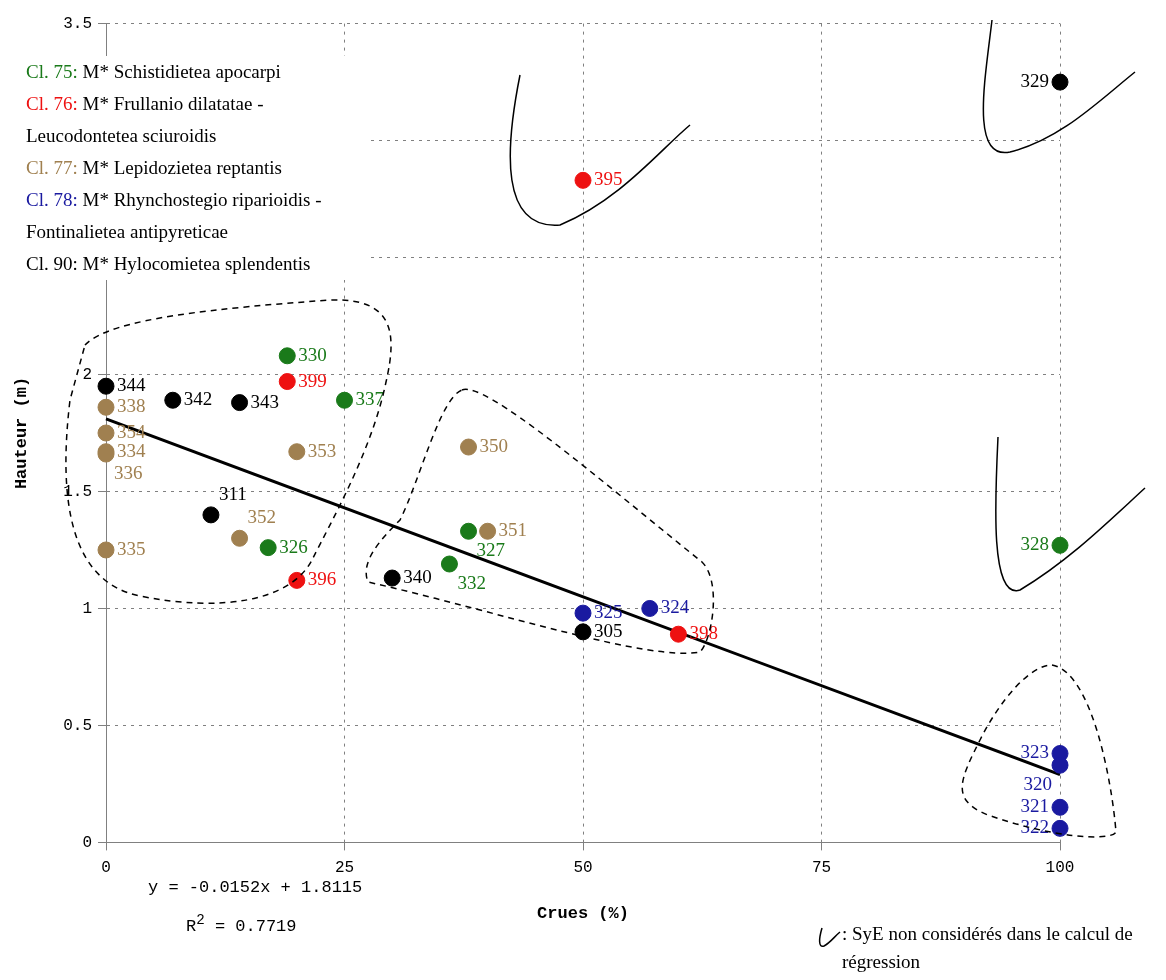  I want to click on annotation: 352, so click(262, 517).